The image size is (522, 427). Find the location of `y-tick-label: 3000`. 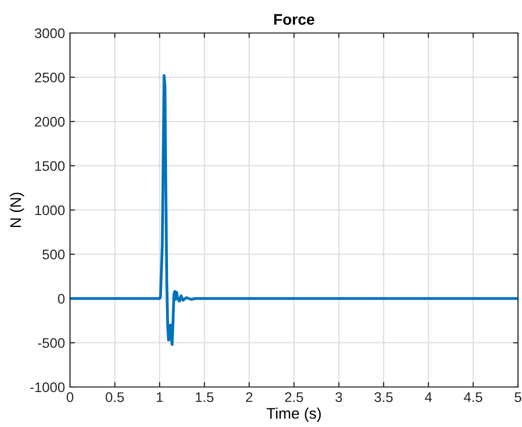

y-tick-label: 3000 is located at coordinates (49, 33).